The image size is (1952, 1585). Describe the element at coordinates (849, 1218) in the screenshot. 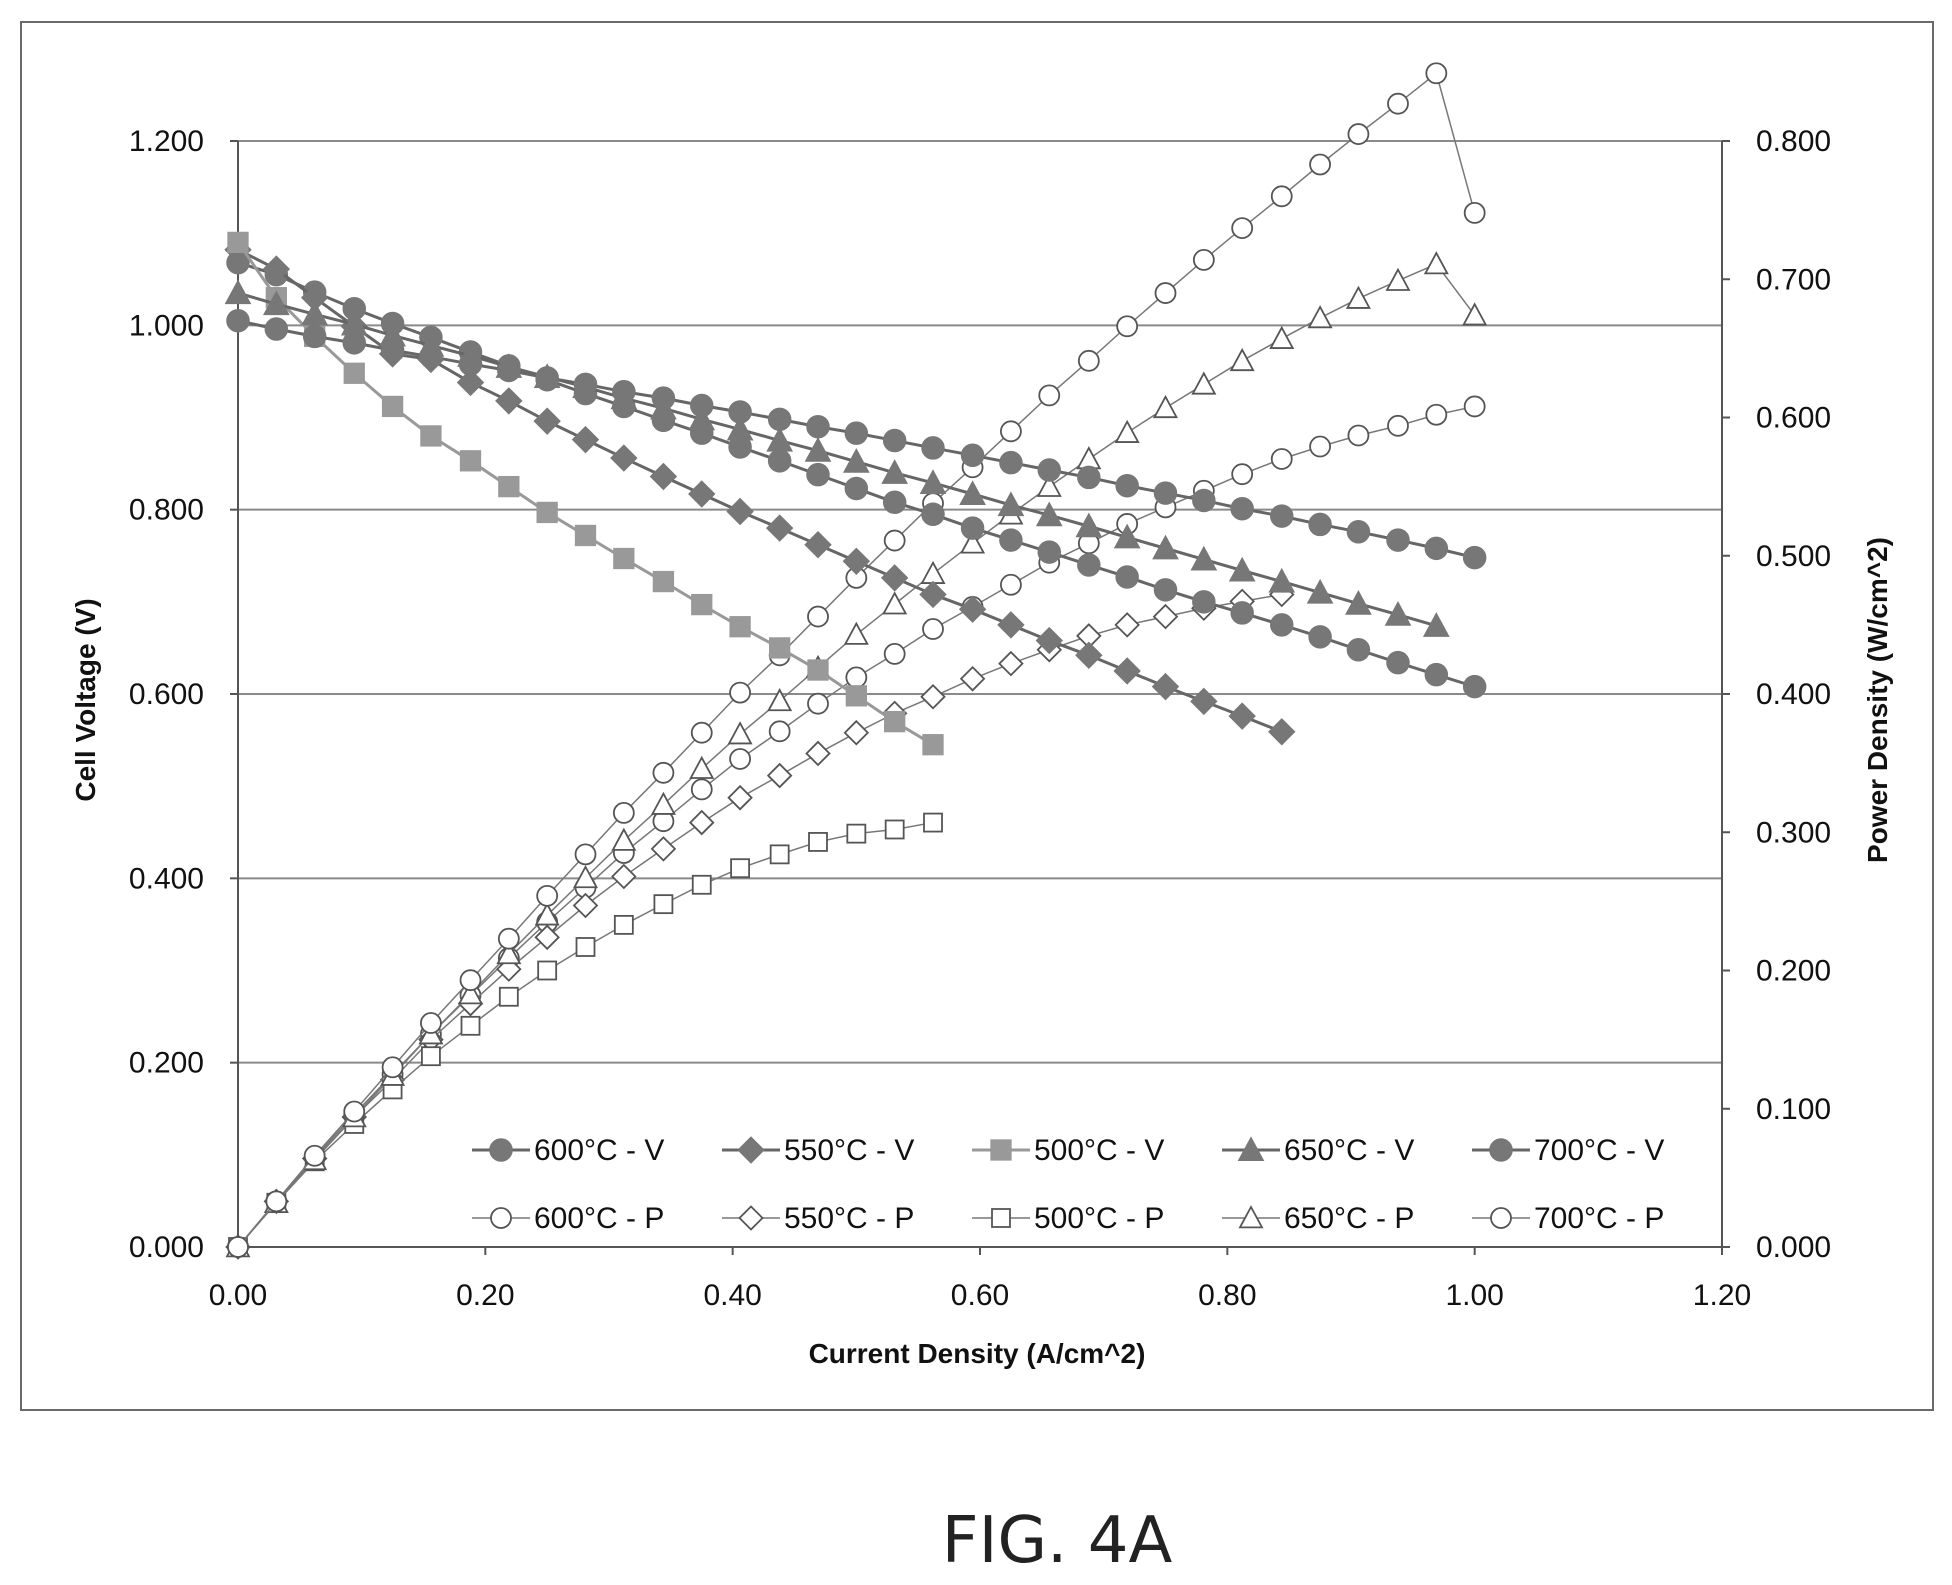

I see `legend-label: 550°C - P` at that location.